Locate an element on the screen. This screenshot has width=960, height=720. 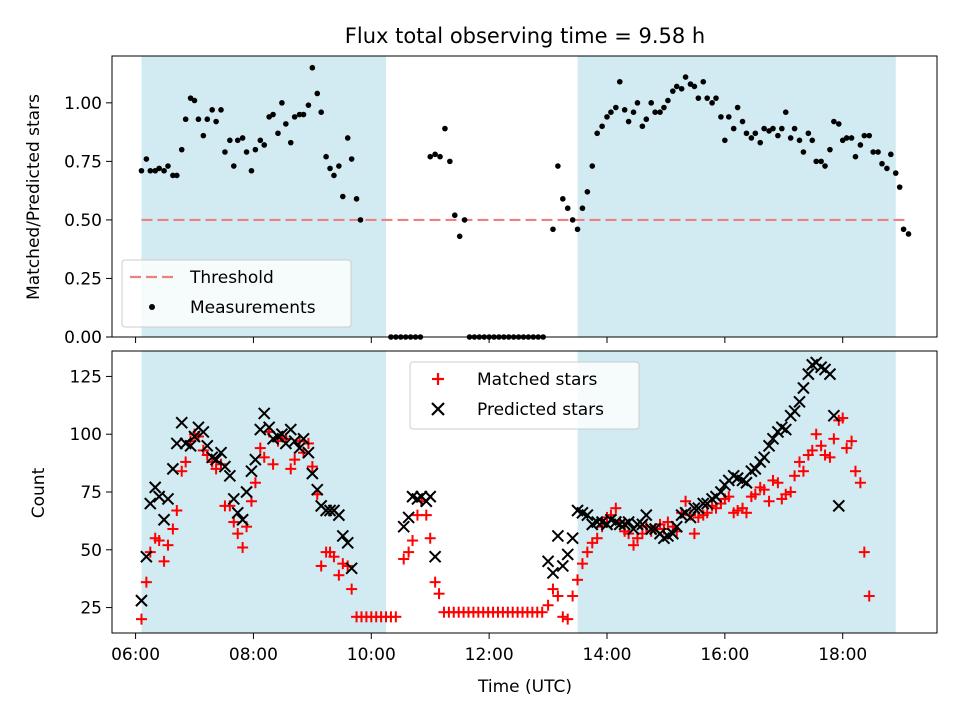
x-tick-label: 18:00 is located at coordinates (842, 655).